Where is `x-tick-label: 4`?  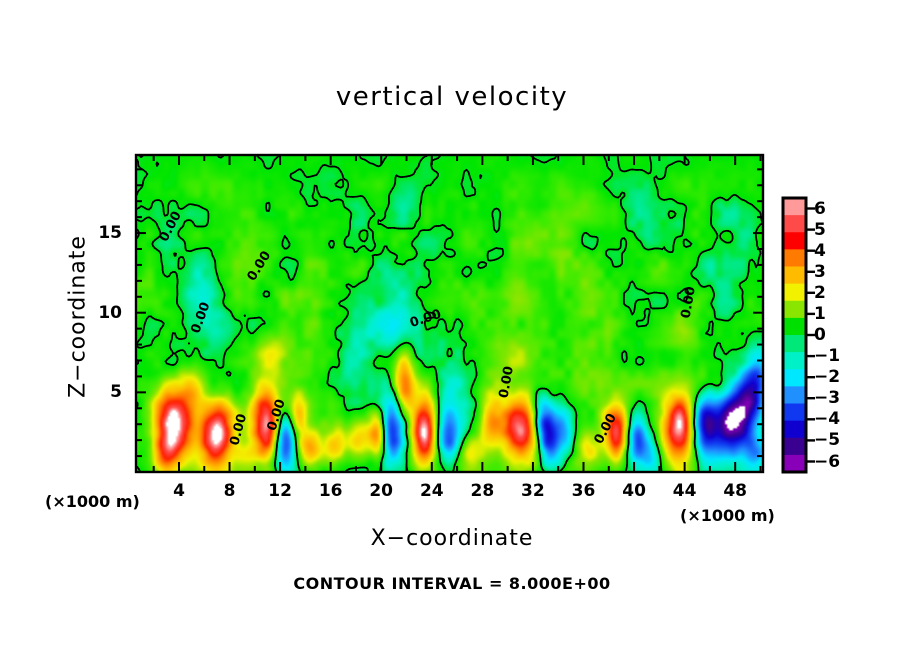
x-tick-label: 4 is located at coordinates (179, 491).